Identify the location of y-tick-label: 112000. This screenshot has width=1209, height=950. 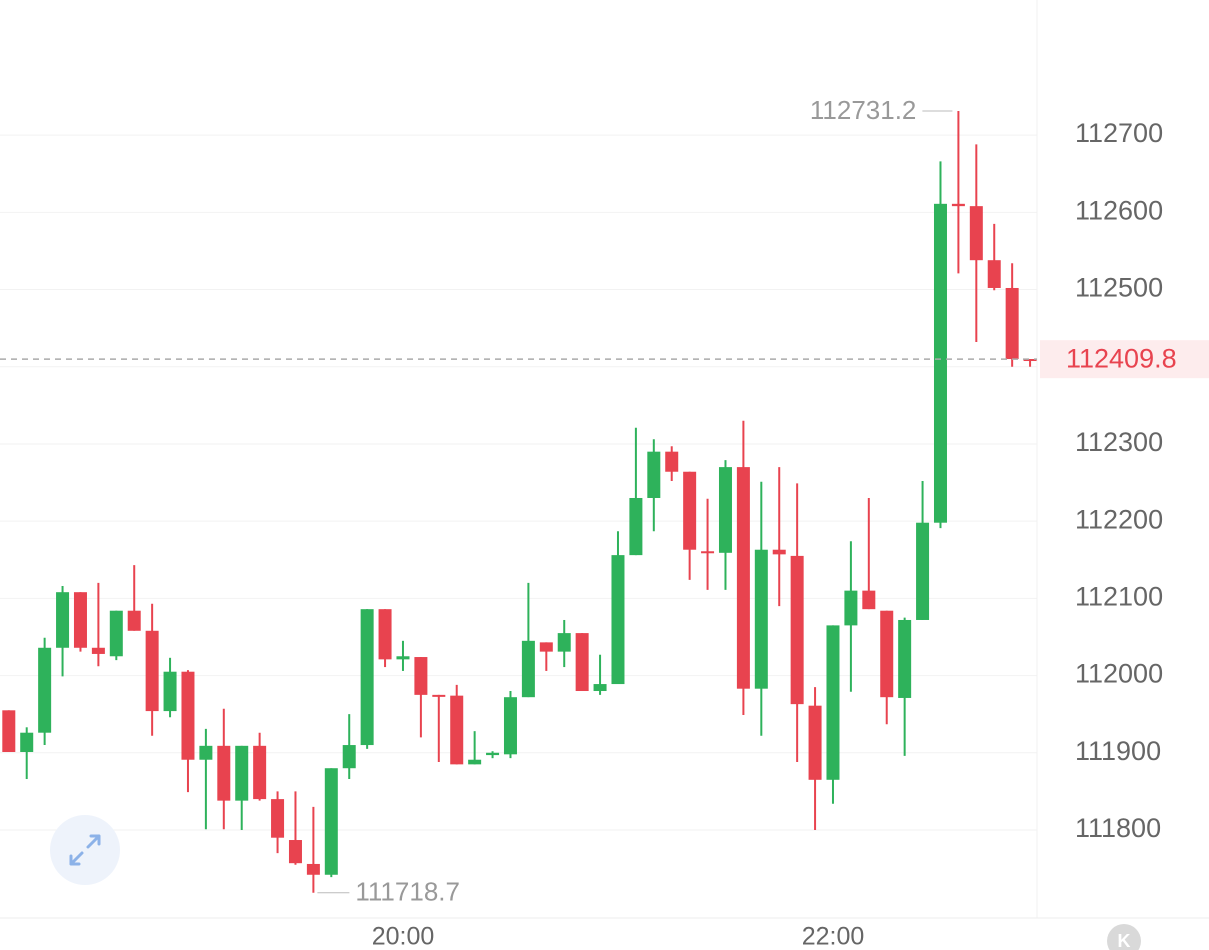
(1119, 674).